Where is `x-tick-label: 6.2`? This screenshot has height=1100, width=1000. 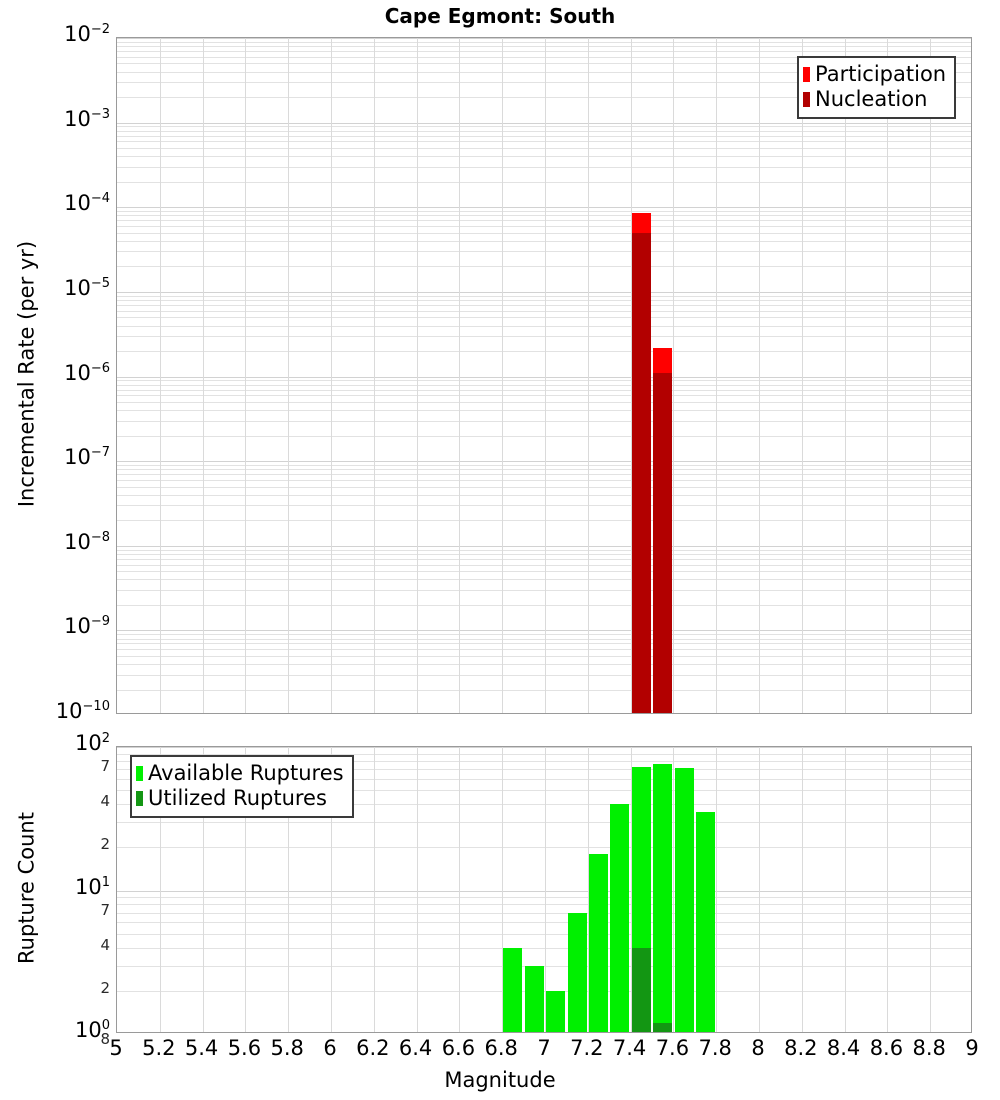
x-tick-label: 6.2 is located at coordinates (373, 1048).